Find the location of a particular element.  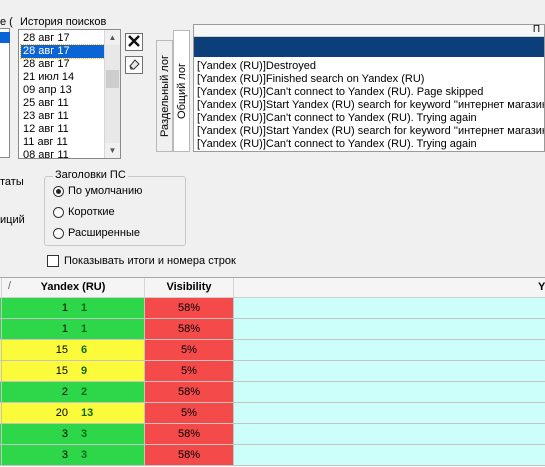

history-item: 09 апр 13 is located at coordinates (47, 90).